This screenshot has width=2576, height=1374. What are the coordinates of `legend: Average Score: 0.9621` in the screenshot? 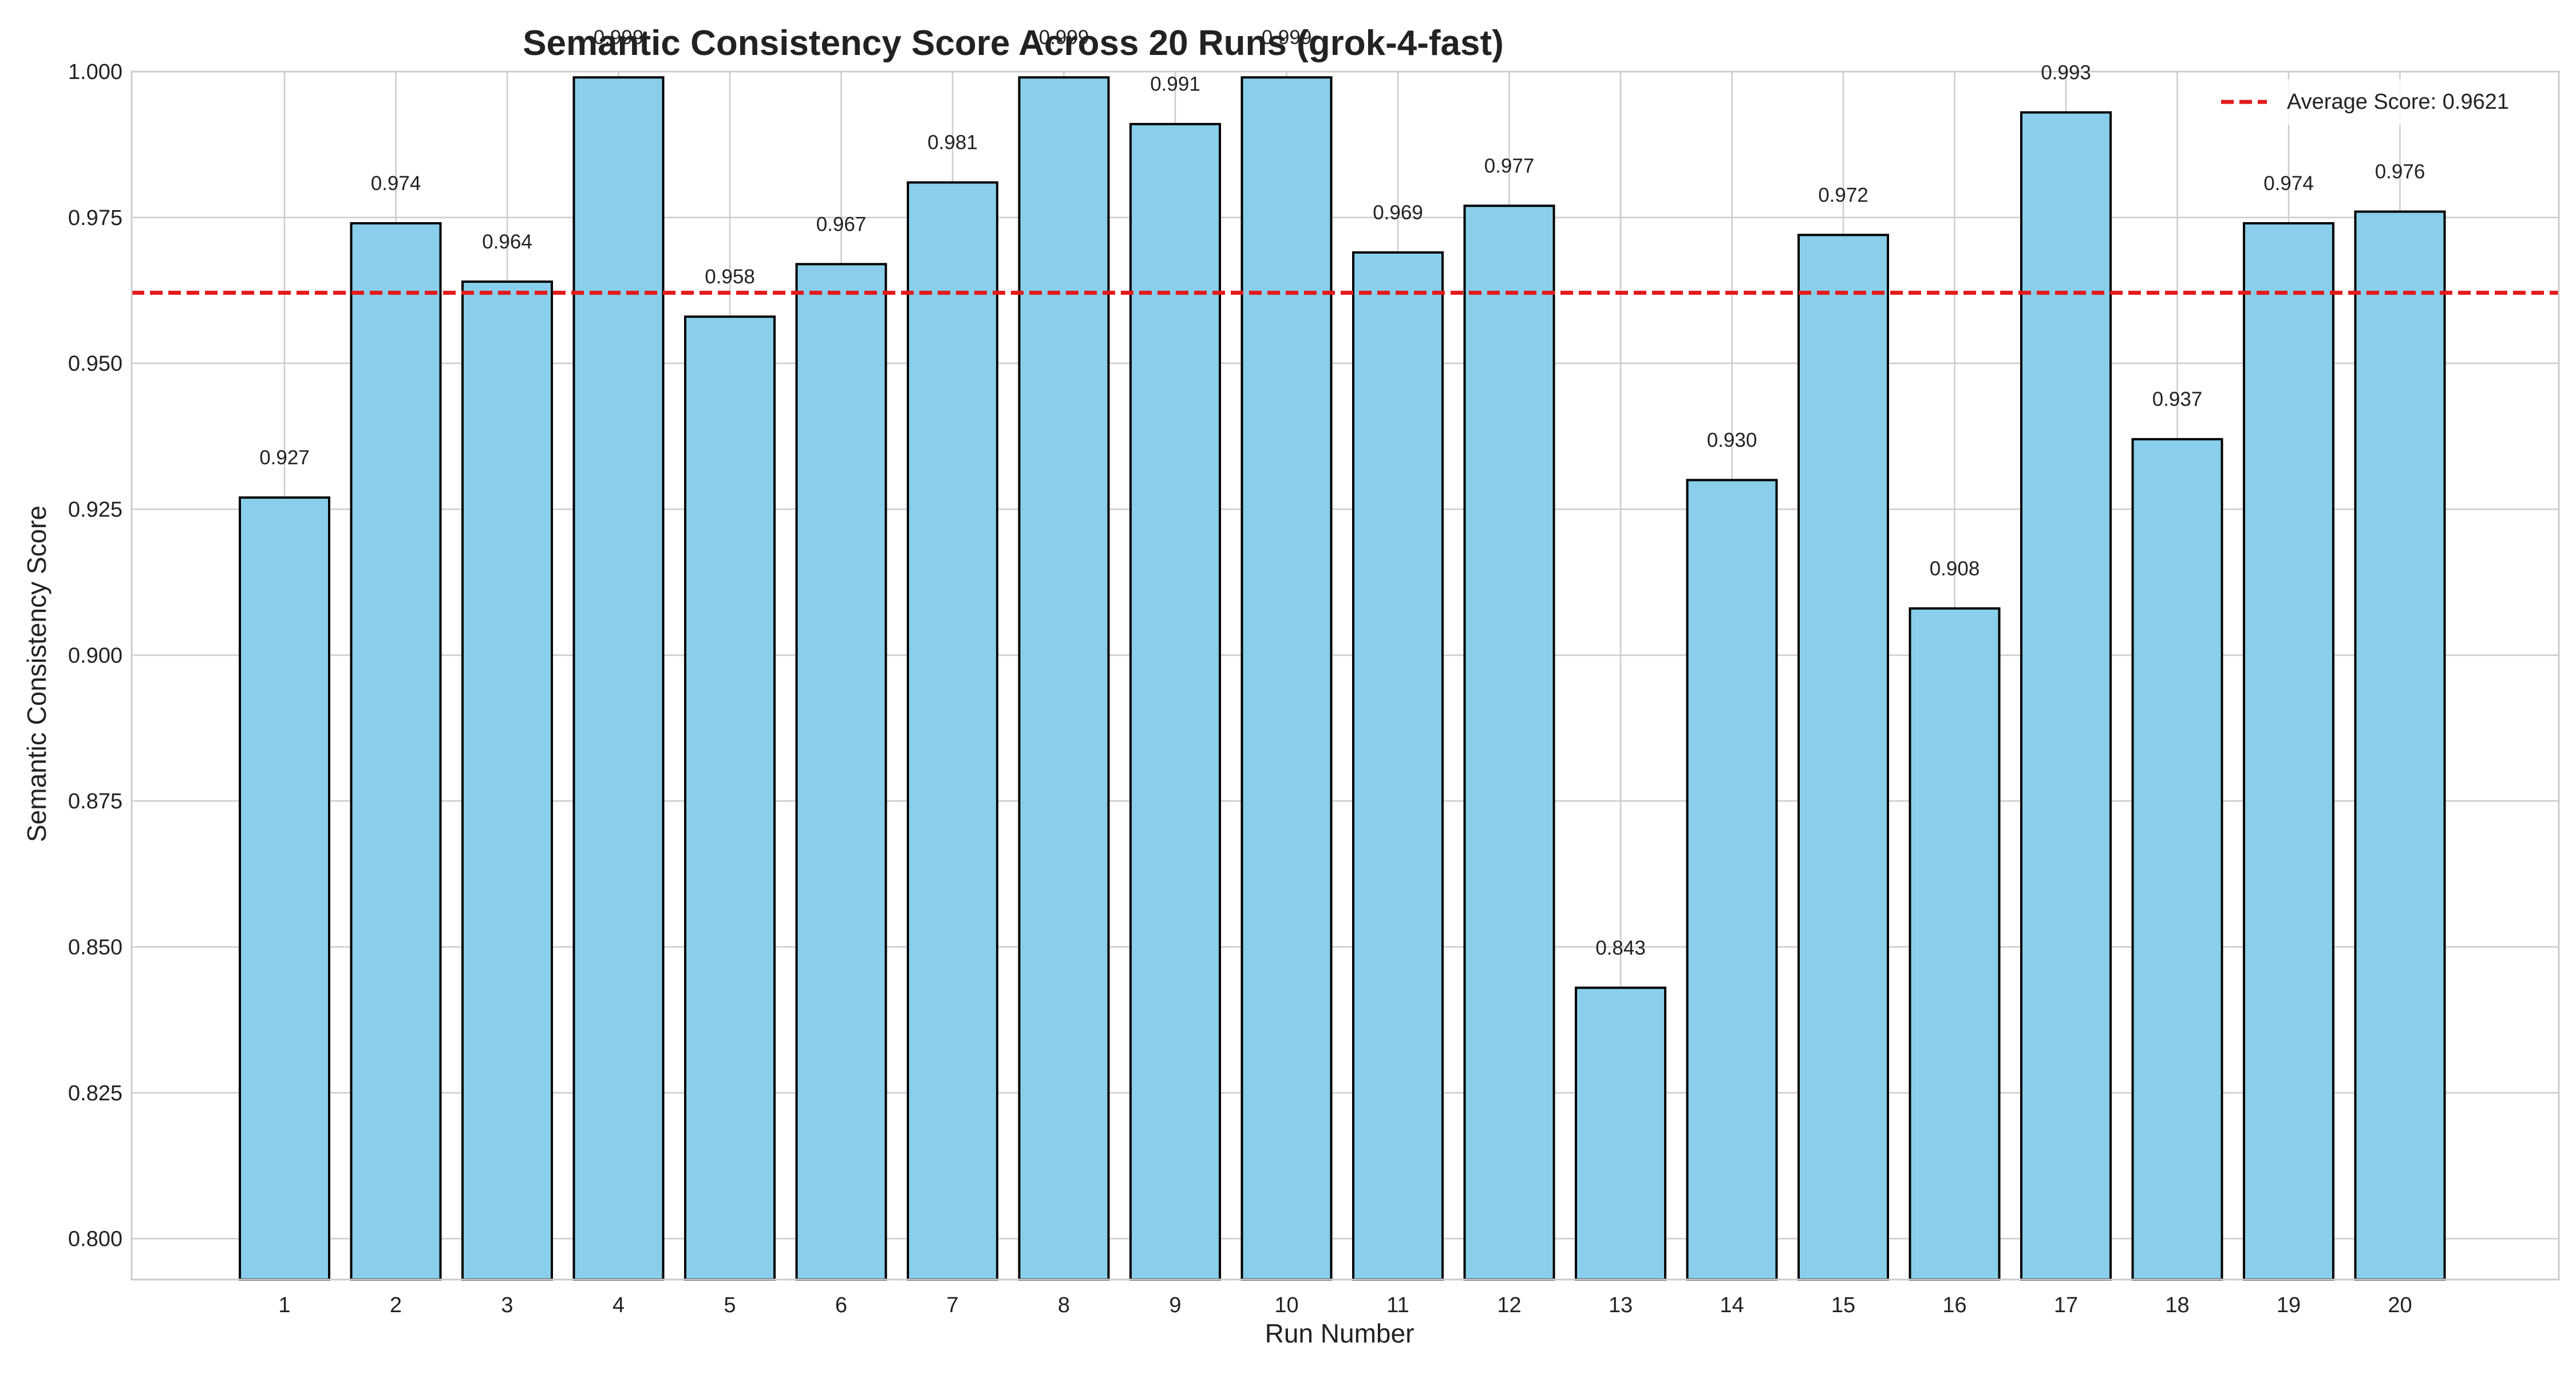 It's located at (2375, 102).